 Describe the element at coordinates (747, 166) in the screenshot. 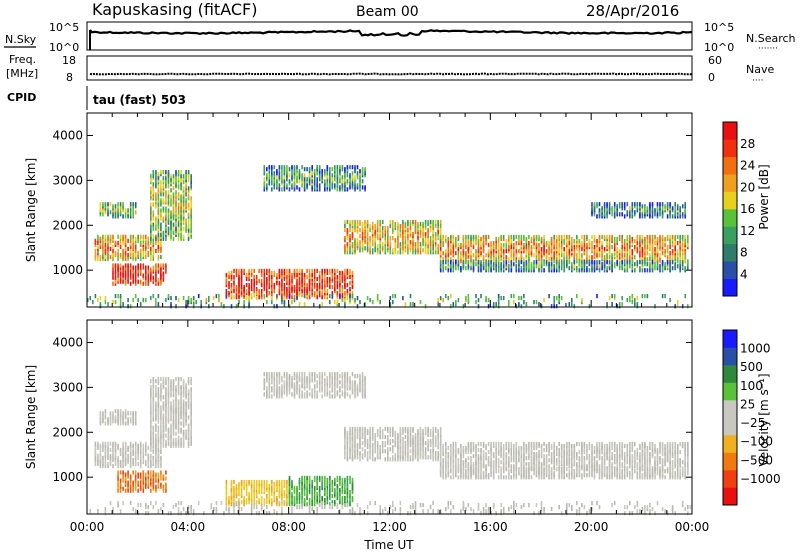

I see `colorbar-tick-label: 24` at that location.